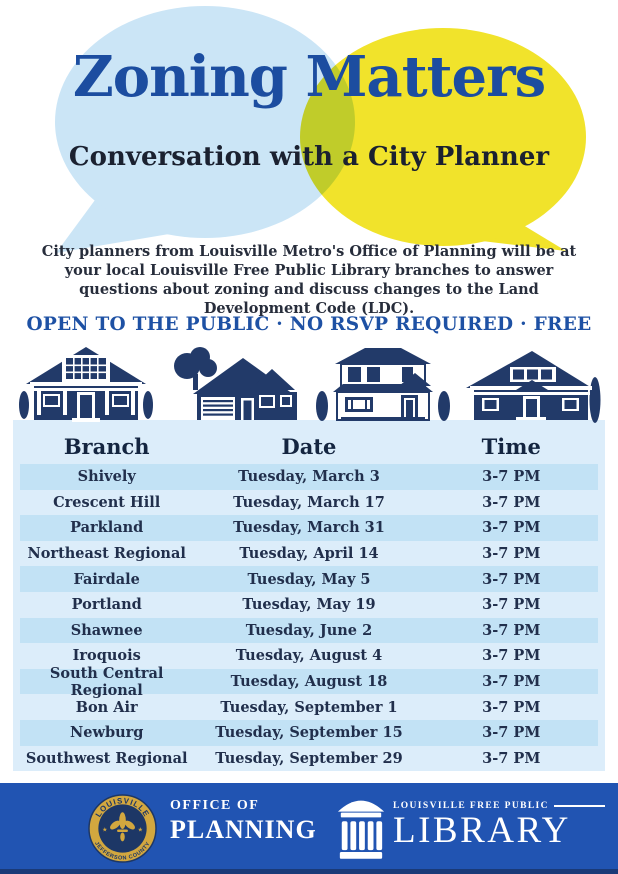  What do you see at coordinates (205, 129) in the screenshot?
I see `blue-speech-bubble-icon` at bounding box center [205, 129].